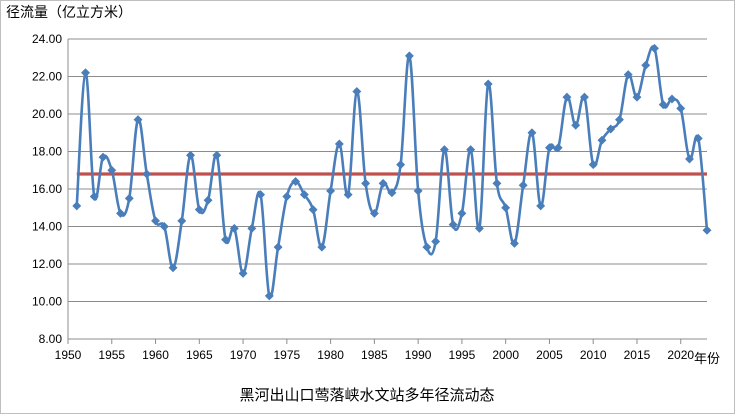 The image size is (735, 414). Describe the element at coordinates (593, 355) in the screenshot. I see `x-tick-label: 2010` at that location.